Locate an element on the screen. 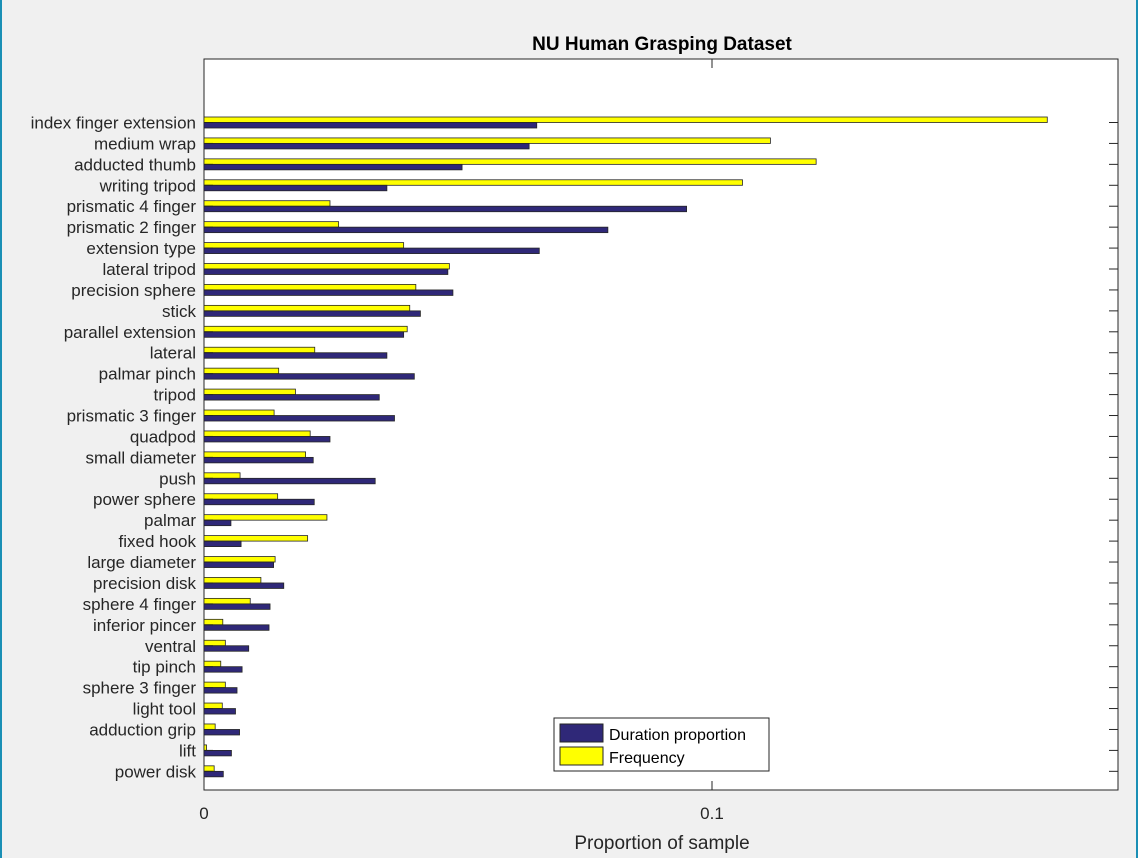 This screenshot has width=1138, height=858. legend-label-frequency: Frequency is located at coordinates (647, 758).